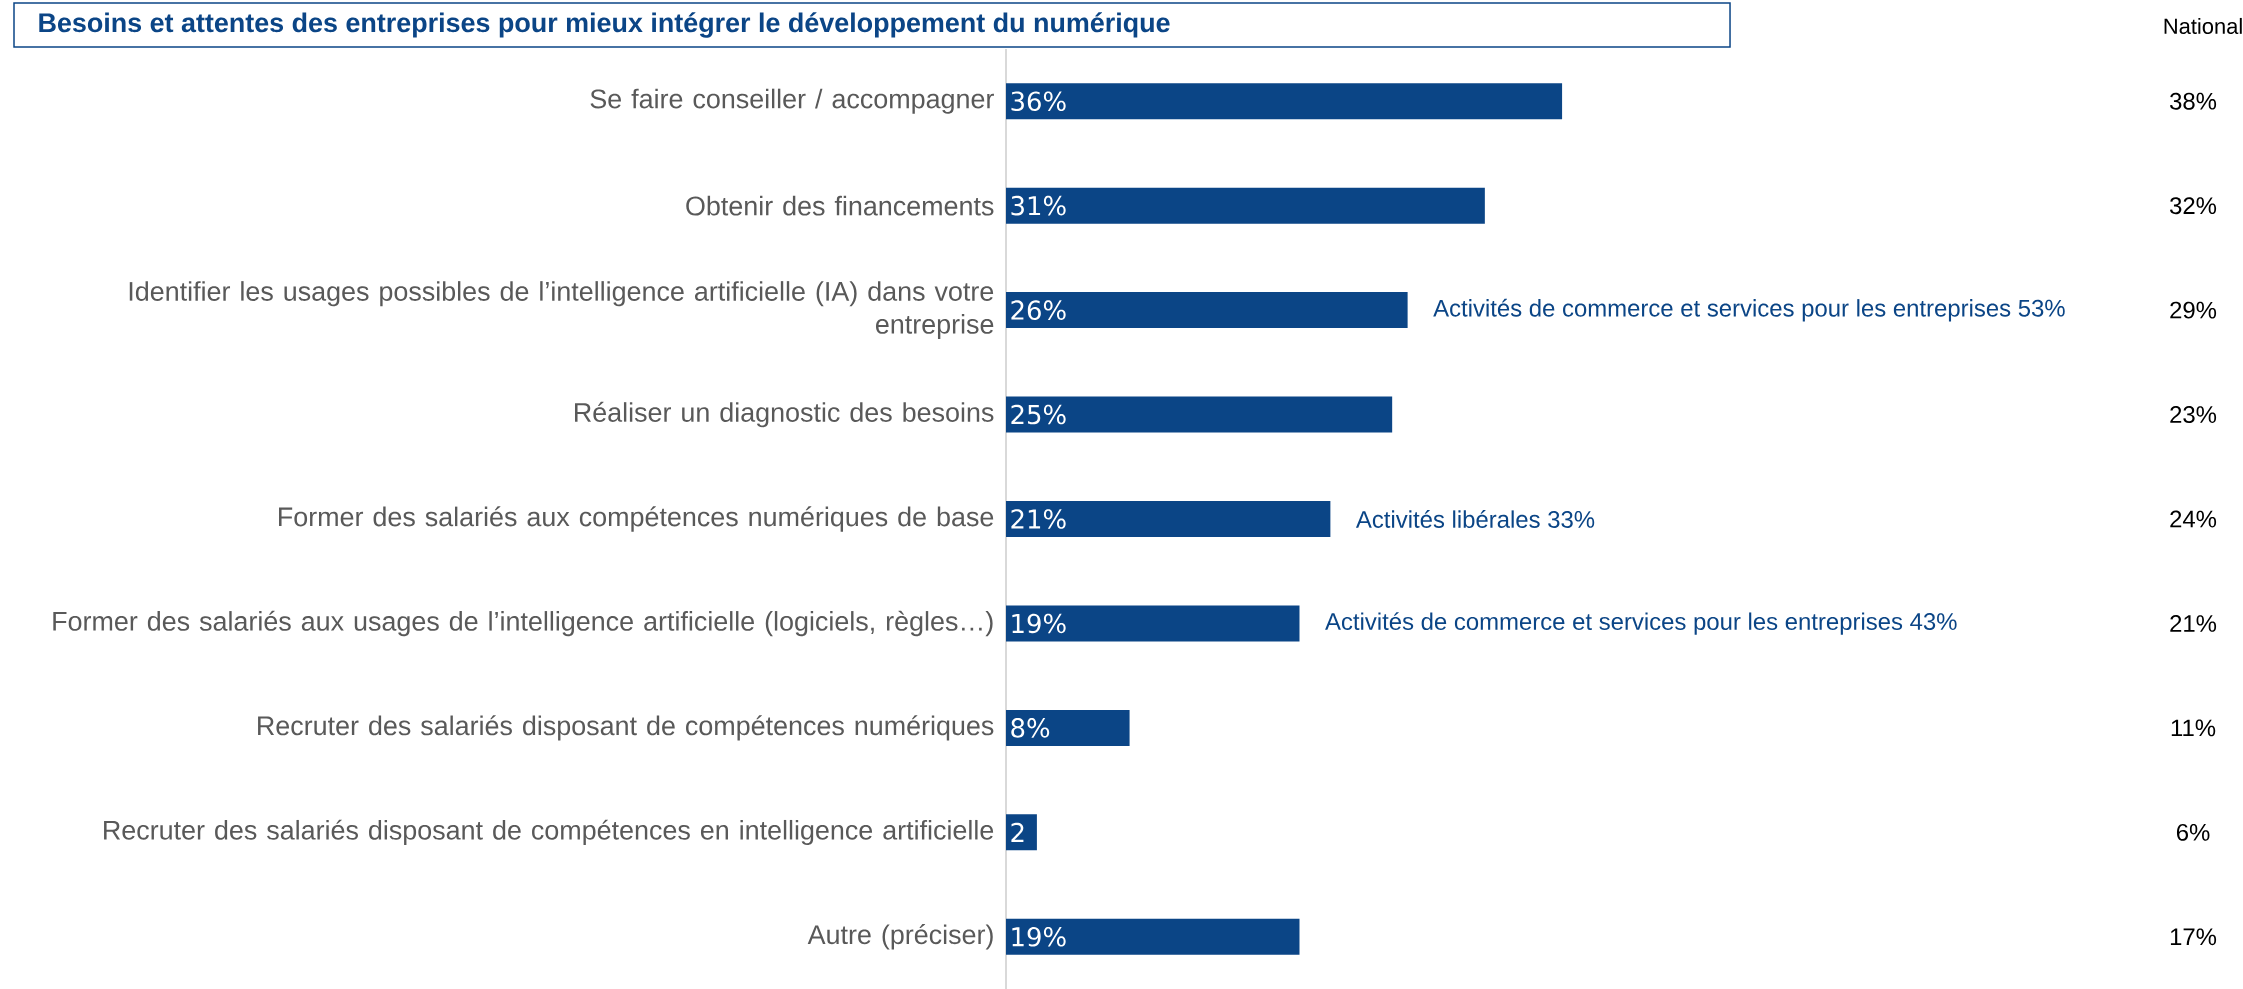  Describe the element at coordinates (1038, 205) in the screenshot. I see `data-label: 31%` at that location.